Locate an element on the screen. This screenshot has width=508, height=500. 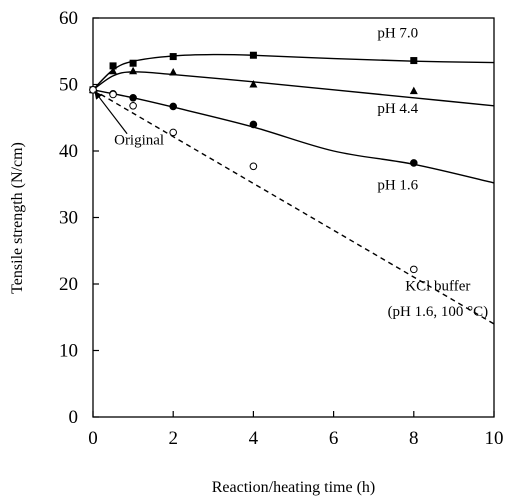
x-tick-label: 10 is located at coordinates (494, 438).